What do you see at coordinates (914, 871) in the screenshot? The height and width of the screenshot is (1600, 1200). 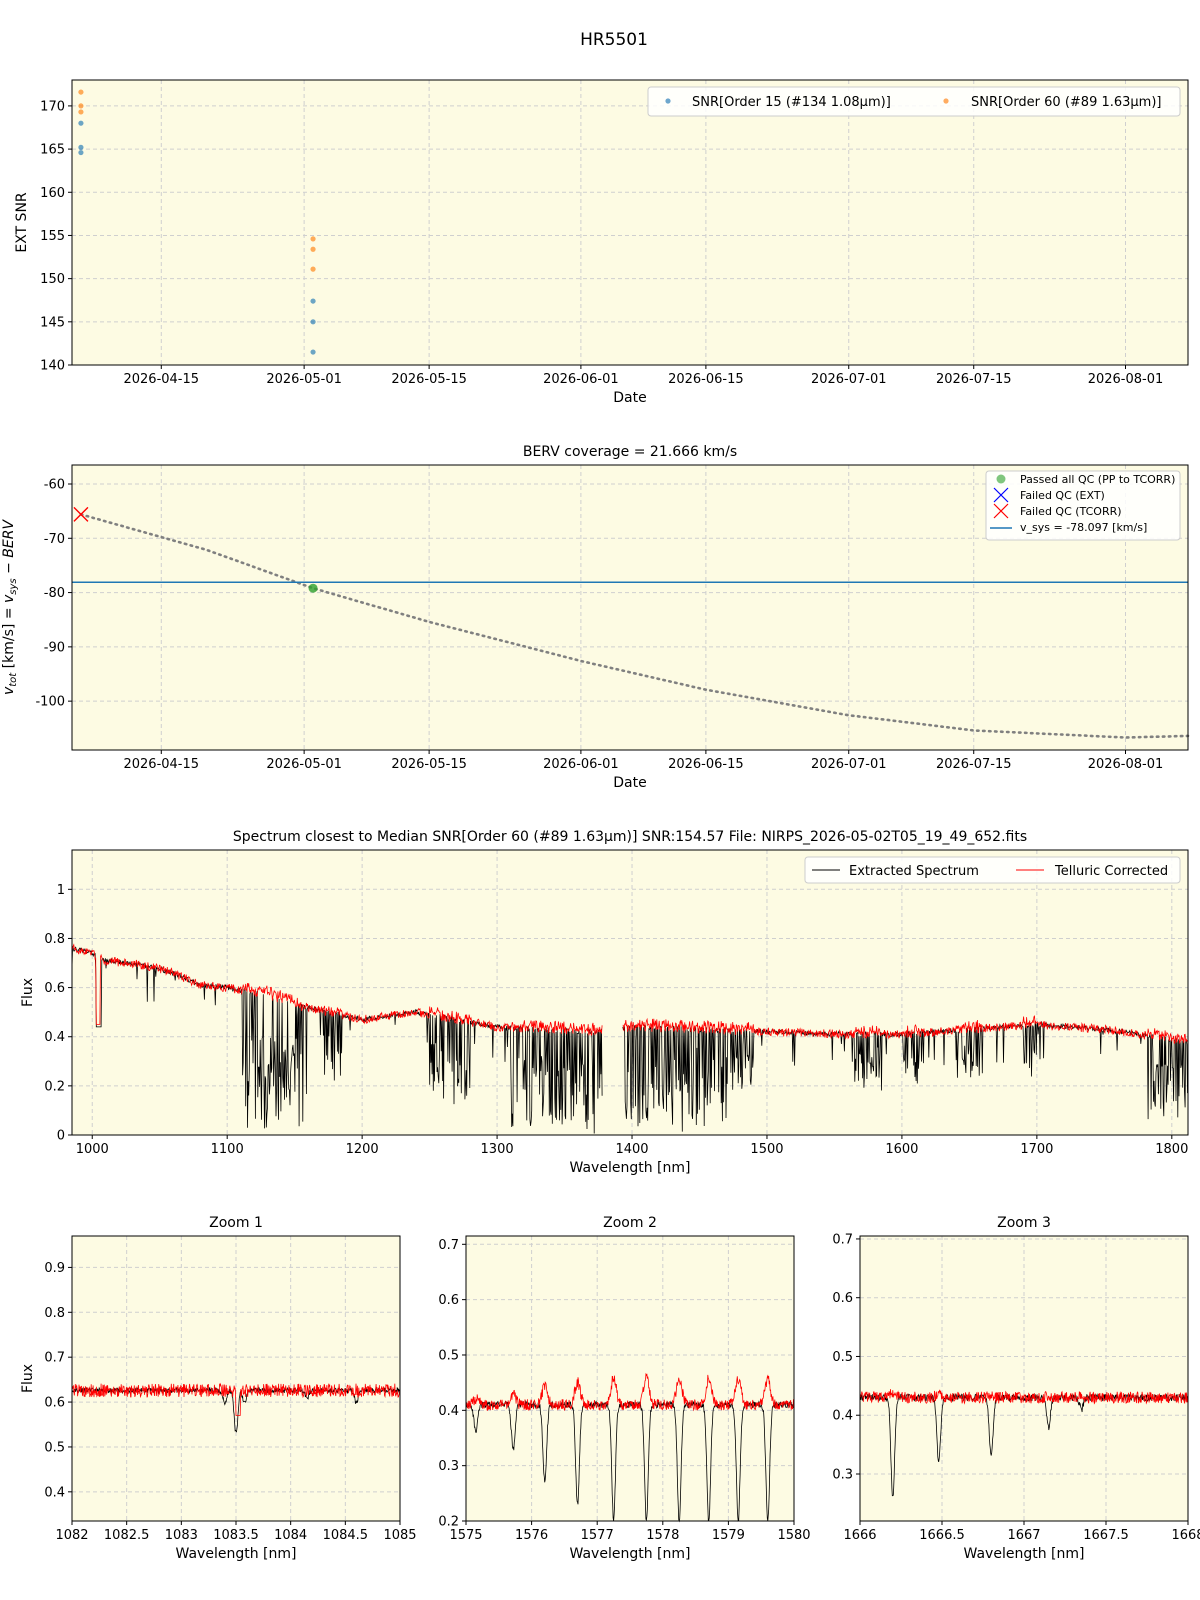 I see `legend-label: Extracted Spectrum` at bounding box center [914, 871].